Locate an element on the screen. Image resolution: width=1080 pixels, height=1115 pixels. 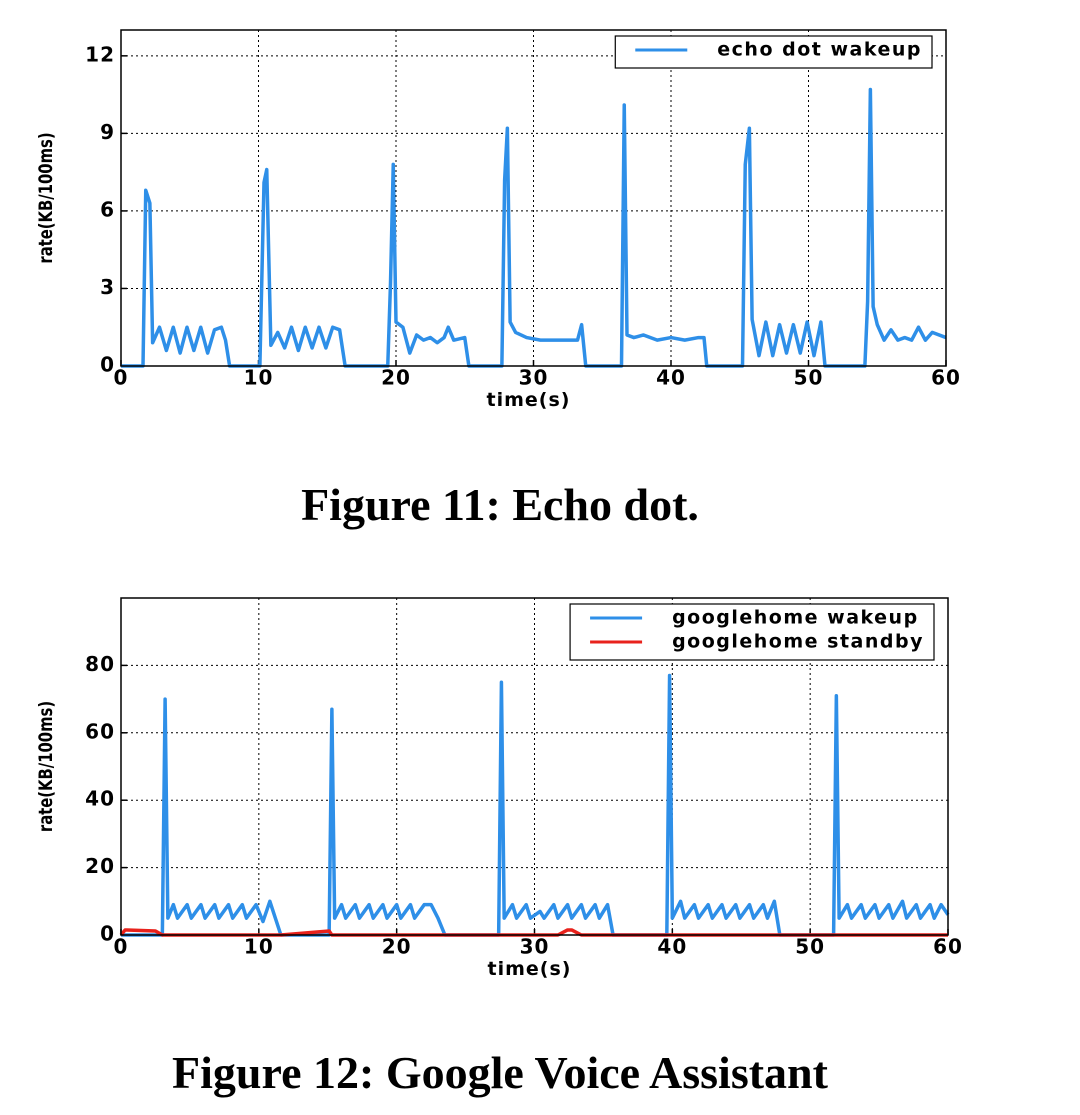
y-tick-label: 9 is located at coordinates (107, 132).